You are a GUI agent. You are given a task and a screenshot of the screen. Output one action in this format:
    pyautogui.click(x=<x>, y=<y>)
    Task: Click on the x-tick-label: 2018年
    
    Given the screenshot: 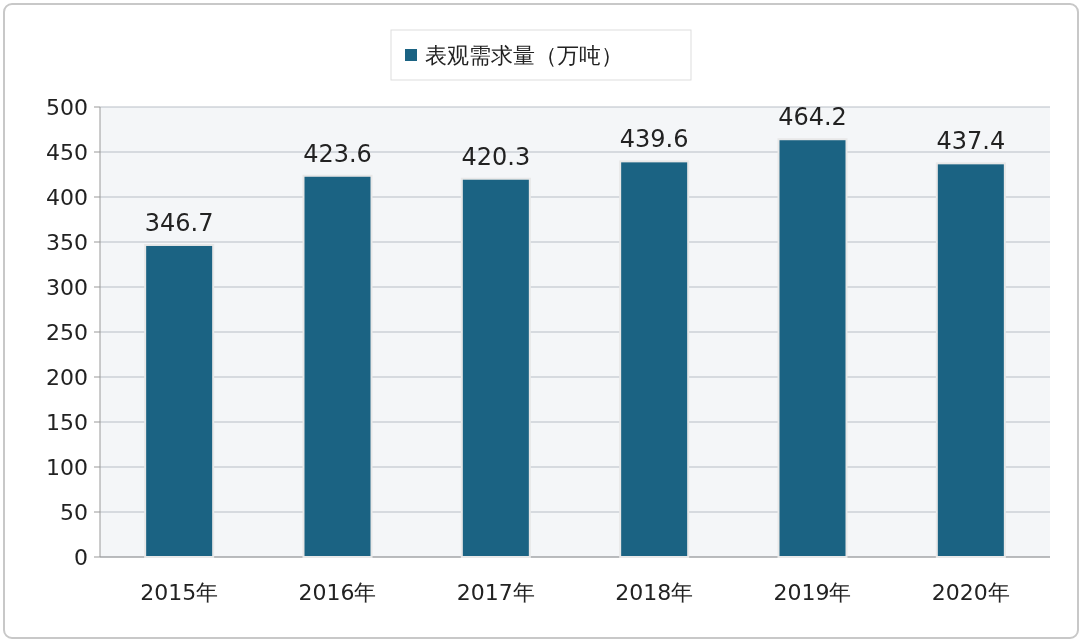 What is the action you would take?
    pyautogui.click(x=654, y=592)
    